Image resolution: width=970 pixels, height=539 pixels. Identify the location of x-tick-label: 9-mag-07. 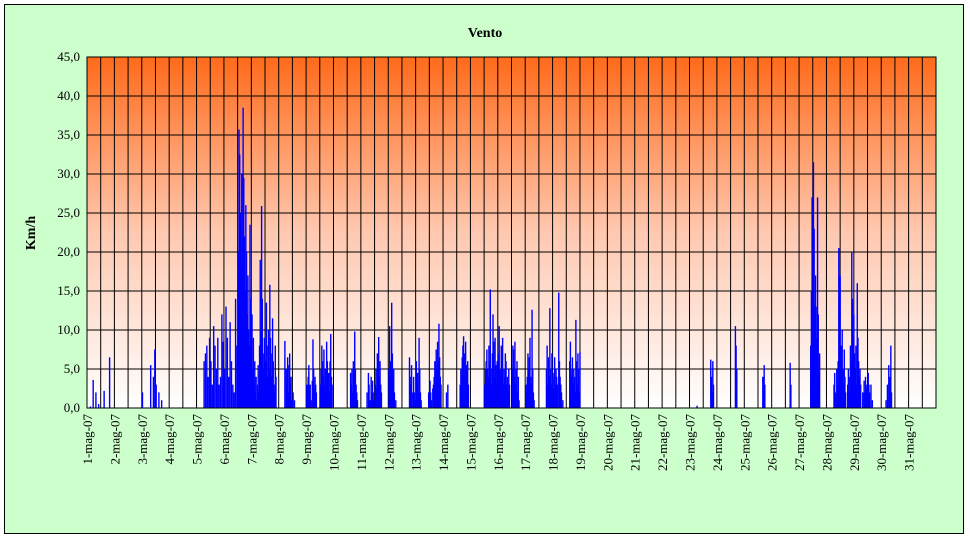
(306, 439).